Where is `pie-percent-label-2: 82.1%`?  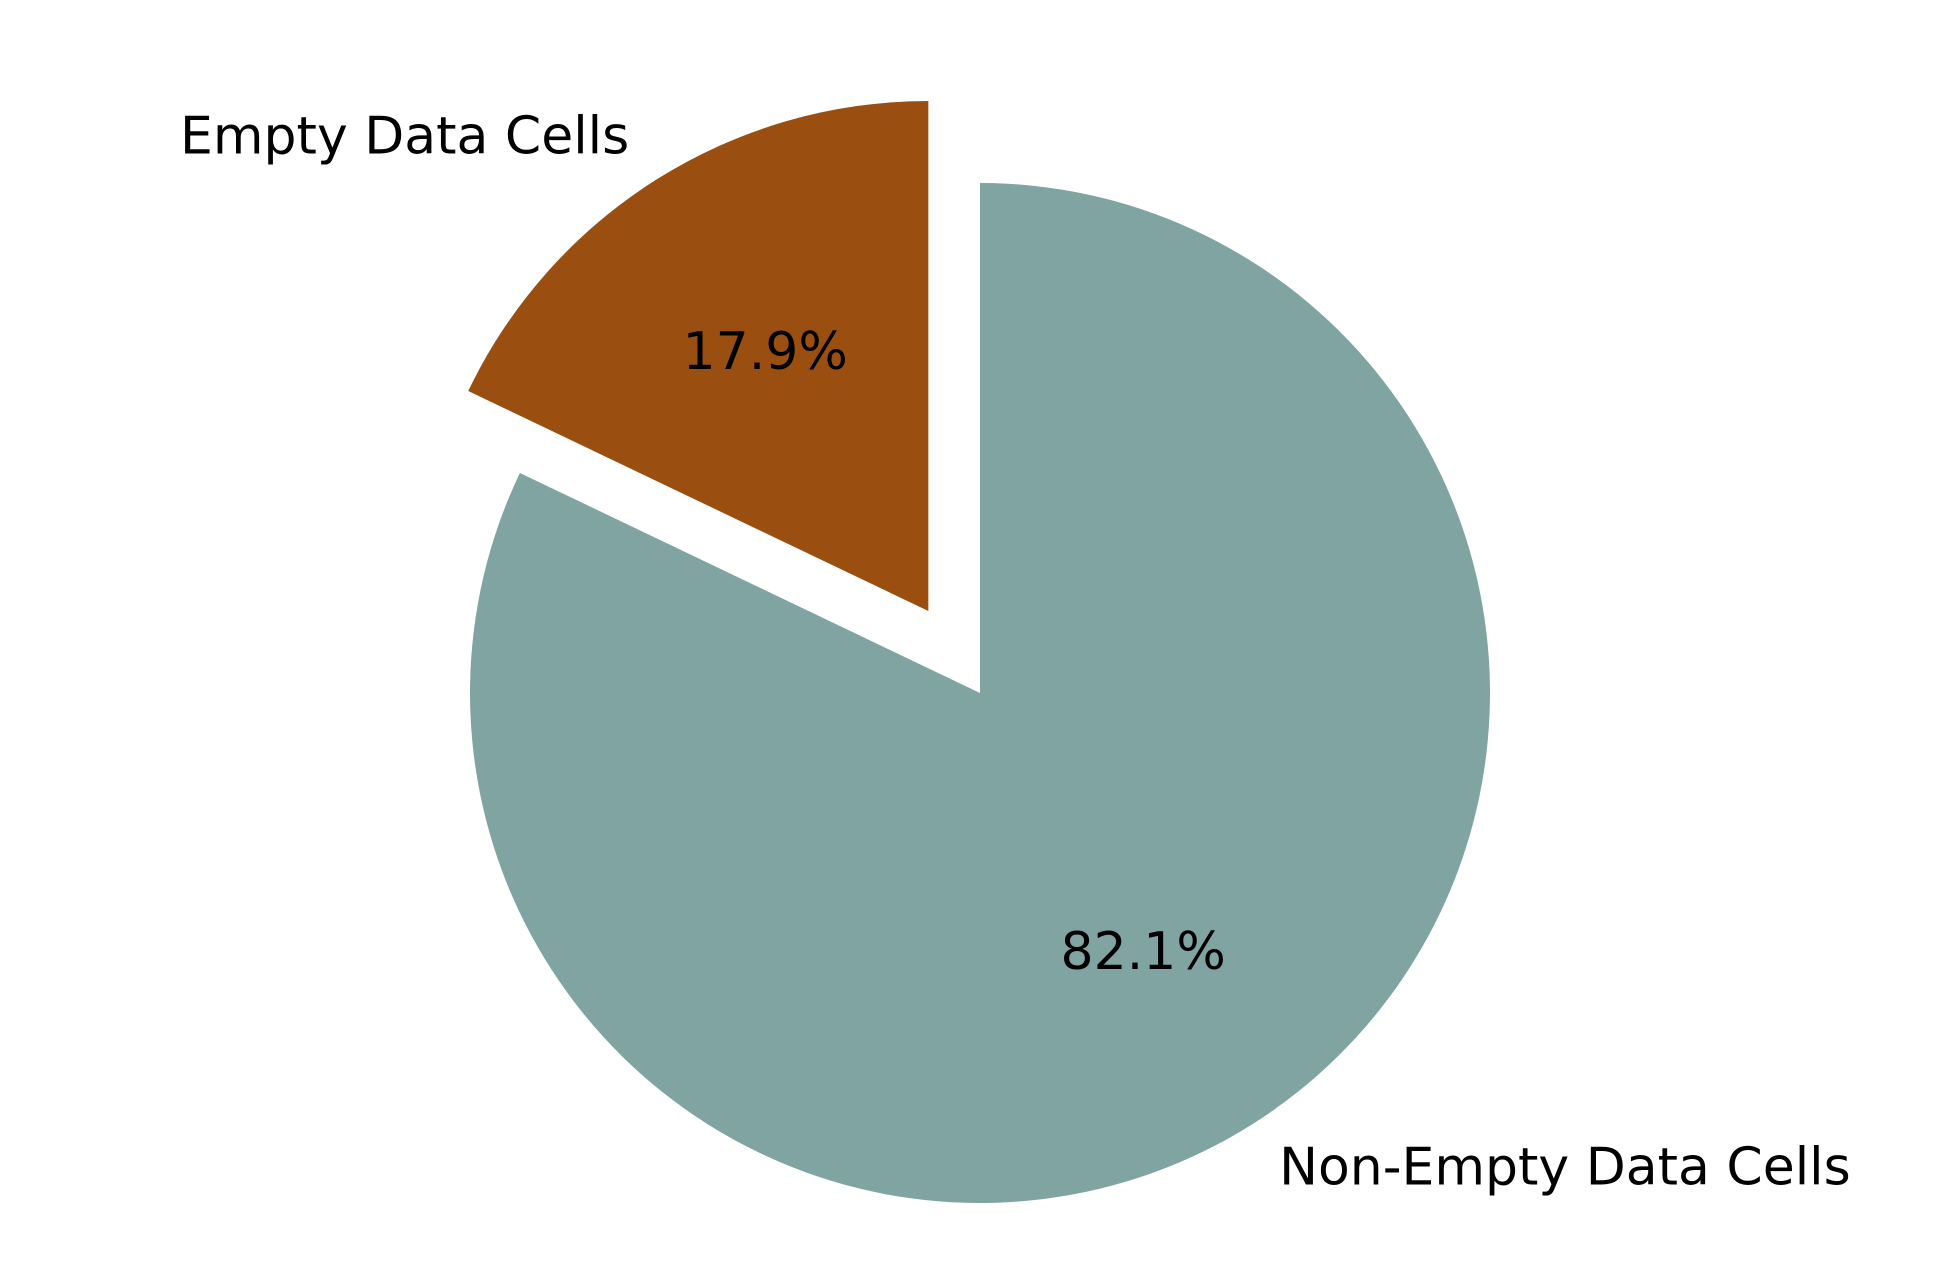 pie-percent-label-2: 82.1% is located at coordinates (1143, 952).